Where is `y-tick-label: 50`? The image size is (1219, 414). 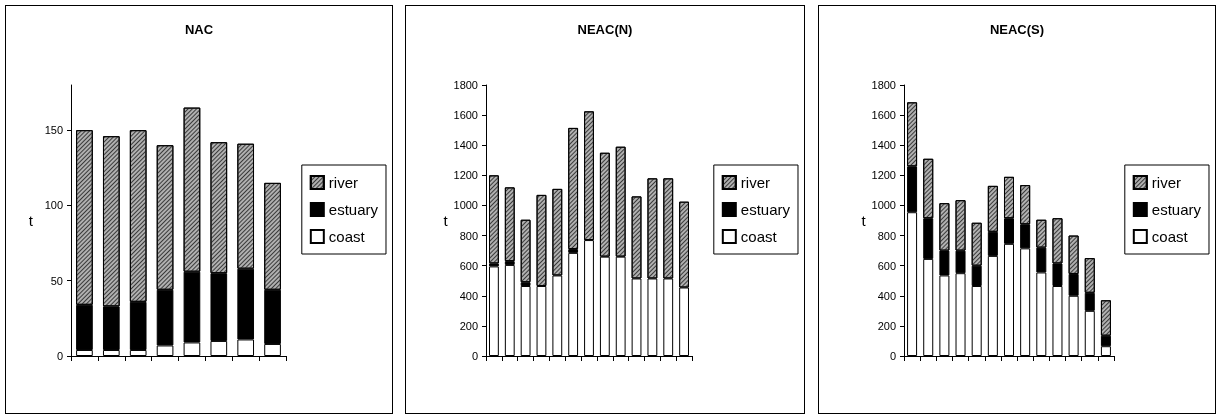 y-tick-label: 50 is located at coordinates (56, 280).